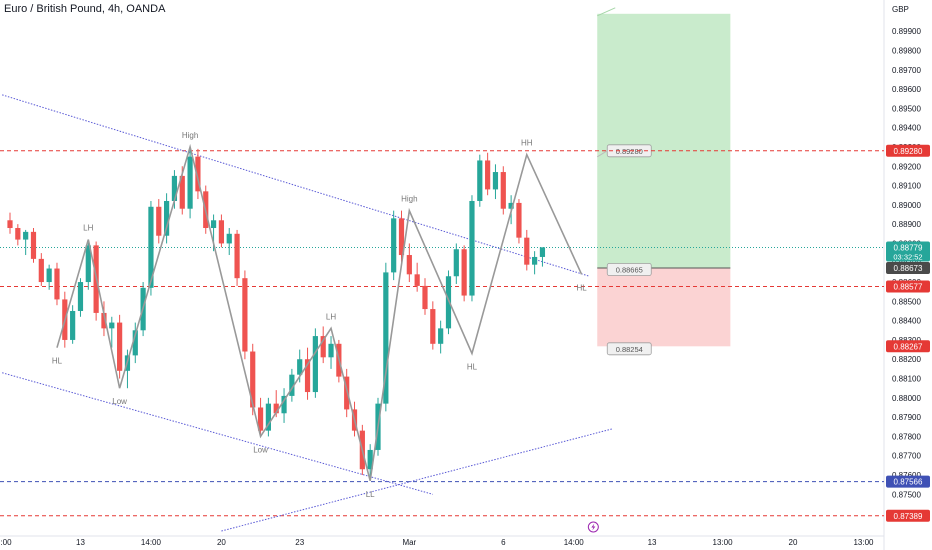 This screenshot has height=550, width=932. Describe the element at coordinates (503, 542) in the screenshot. I see `time-tick: 6` at that location.